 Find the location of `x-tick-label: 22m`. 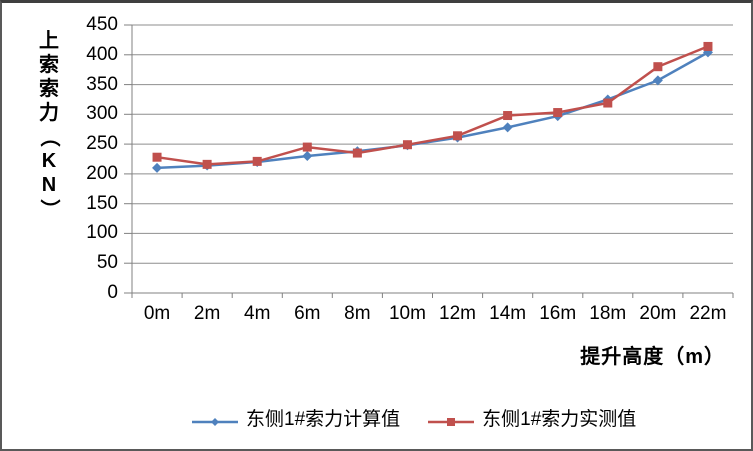

x-tick-label: 22m is located at coordinates (708, 313).